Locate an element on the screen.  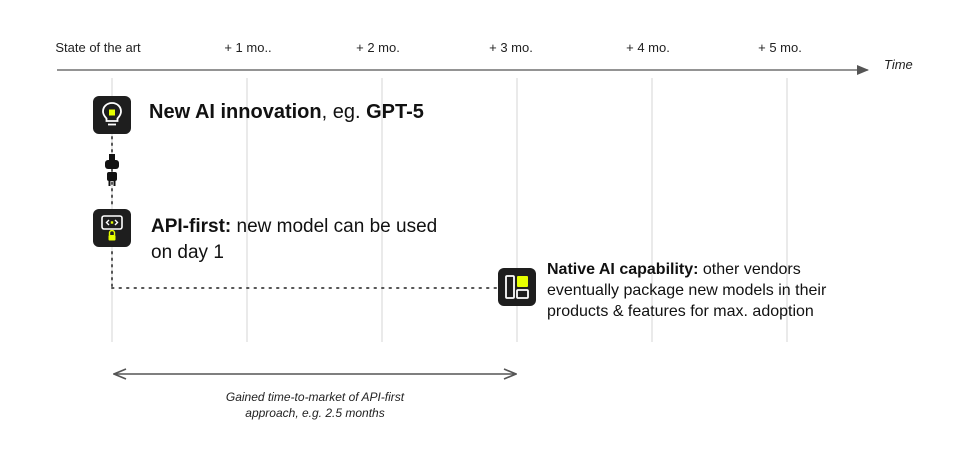
api-code-lock-icon is located at coordinates (112, 228).